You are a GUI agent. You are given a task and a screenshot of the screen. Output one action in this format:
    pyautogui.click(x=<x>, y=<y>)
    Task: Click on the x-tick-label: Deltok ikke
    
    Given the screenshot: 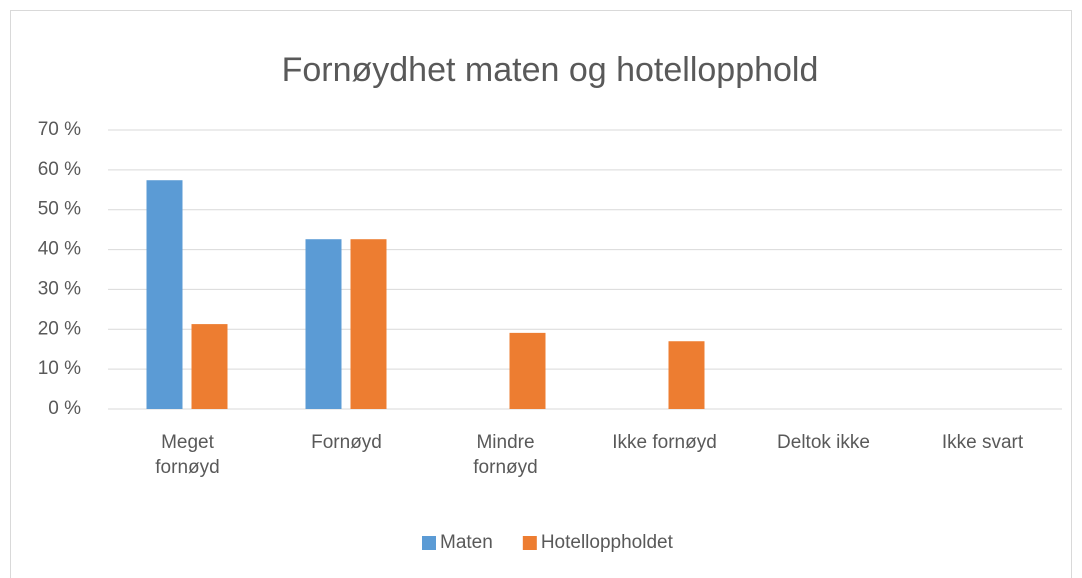 What is the action you would take?
    pyautogui.click(x=823, y=442)
    